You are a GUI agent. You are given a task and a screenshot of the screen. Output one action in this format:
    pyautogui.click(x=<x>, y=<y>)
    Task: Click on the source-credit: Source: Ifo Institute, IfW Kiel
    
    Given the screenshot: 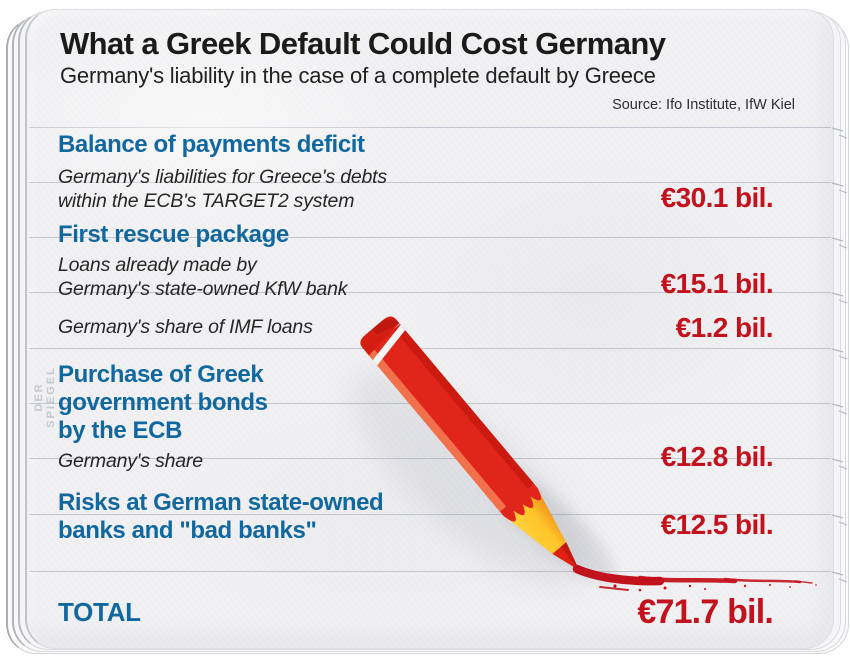 What is the action you would take?
    pyautogui.click(x=703, y=105)
    